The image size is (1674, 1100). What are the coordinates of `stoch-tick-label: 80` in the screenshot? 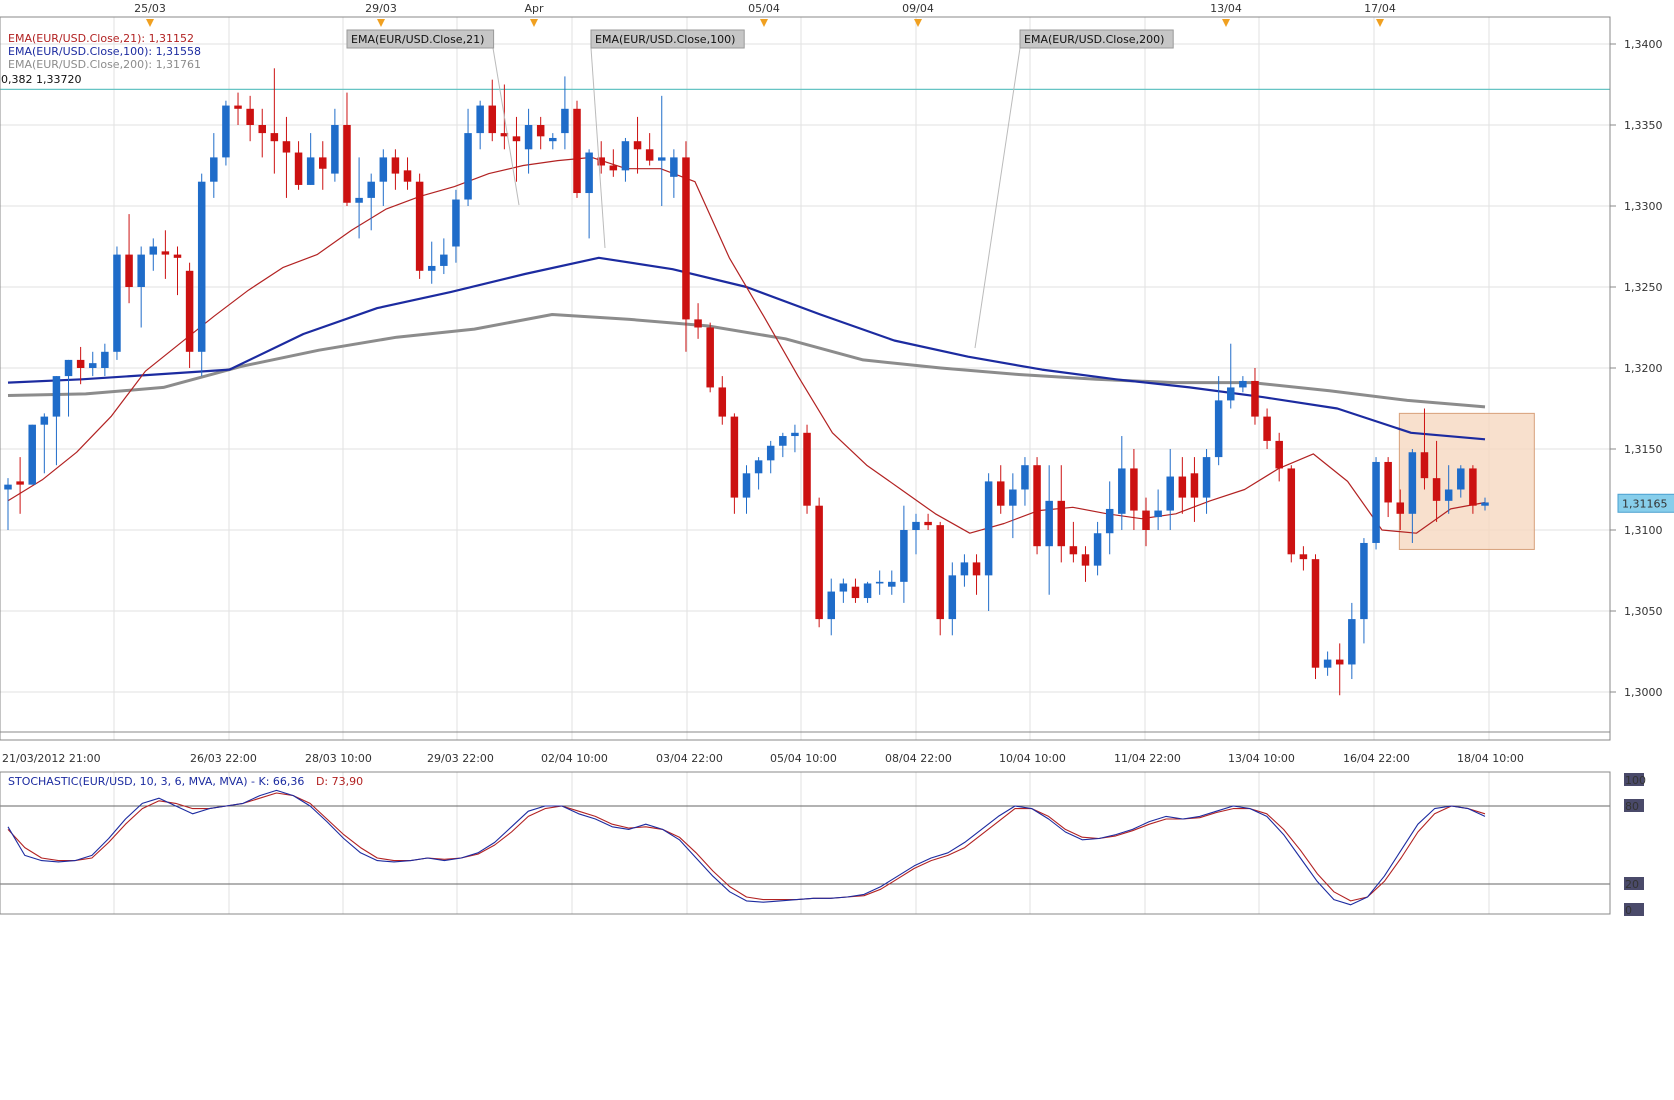 It's located at (1632, 806).